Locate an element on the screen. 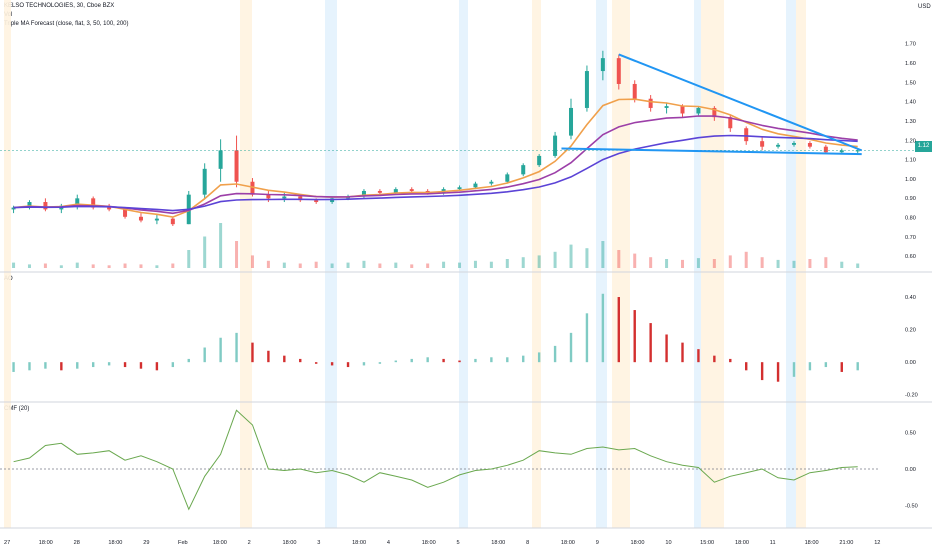 Image resolution: width=932 pixels, height=550 pixels. time-axis-tick-14: 18:00 is located at coordinates (498, 543).